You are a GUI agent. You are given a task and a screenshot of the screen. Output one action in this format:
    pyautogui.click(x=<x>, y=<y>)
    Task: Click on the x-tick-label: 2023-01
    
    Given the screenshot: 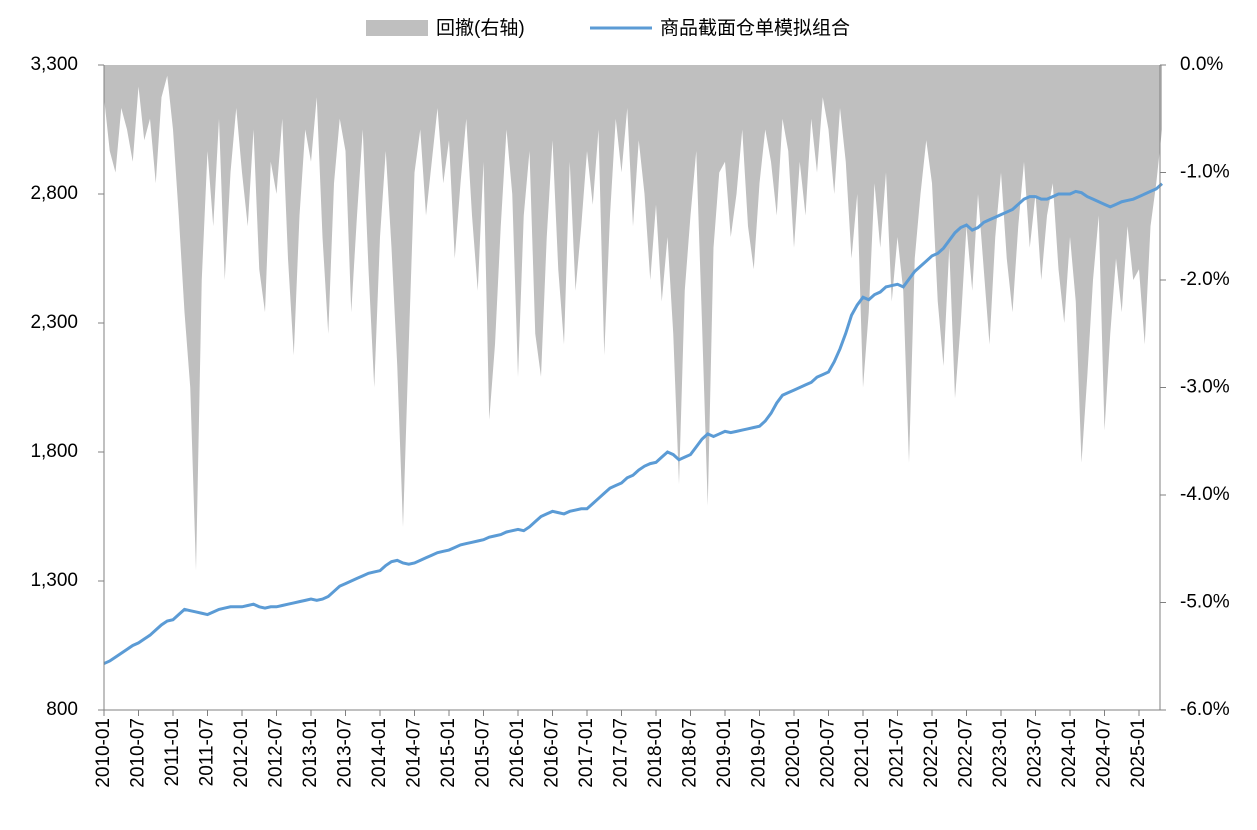 What is the action you would take?
    pyautogui.click(x=1000, y=753)
    